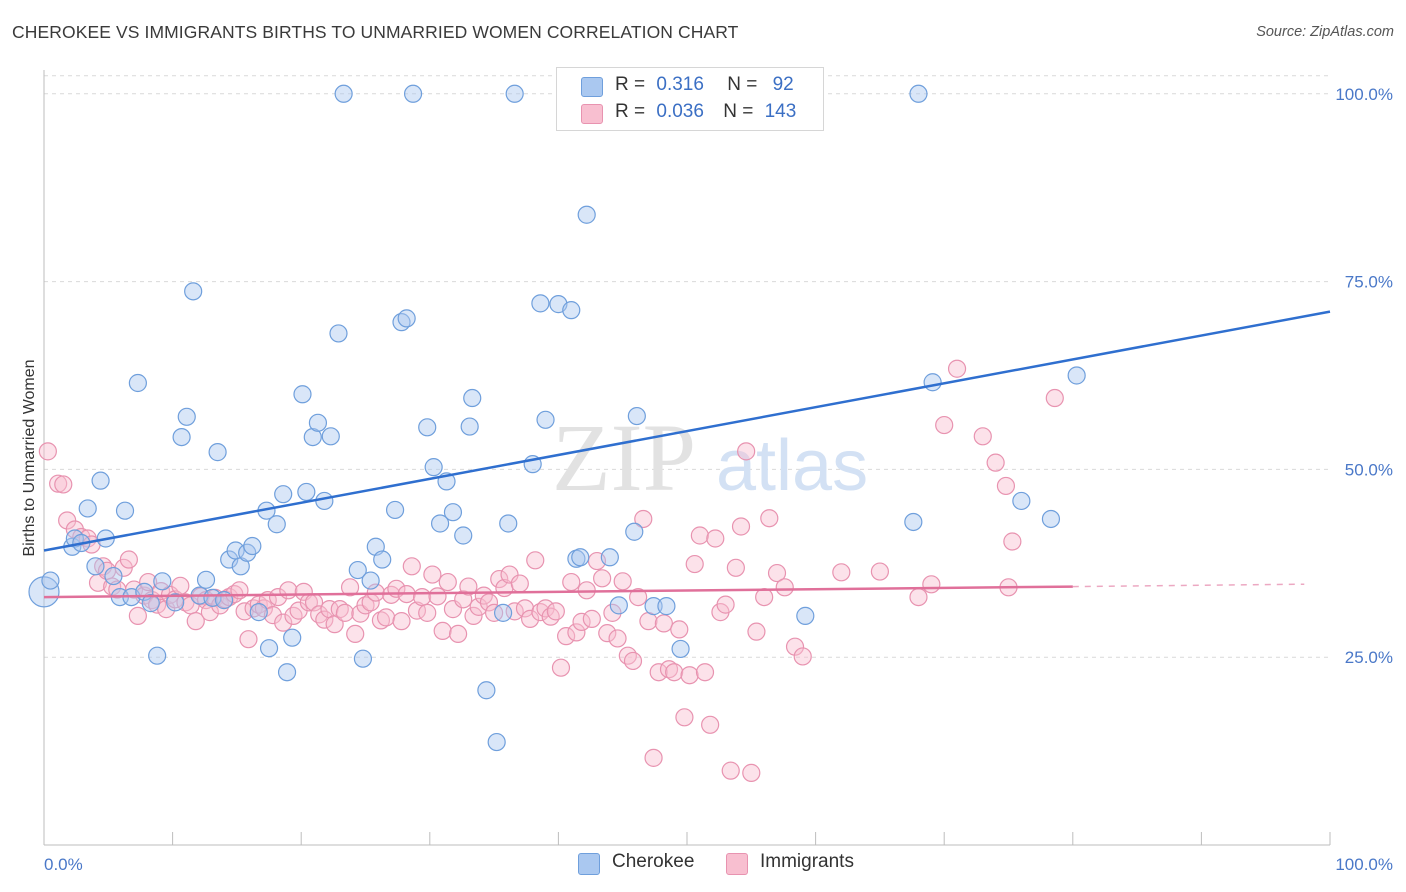  What do you see at coordinates (624, 457) in the screenshot?
I see `watermark-zip: ZIP` at bounding box center [624, 457].